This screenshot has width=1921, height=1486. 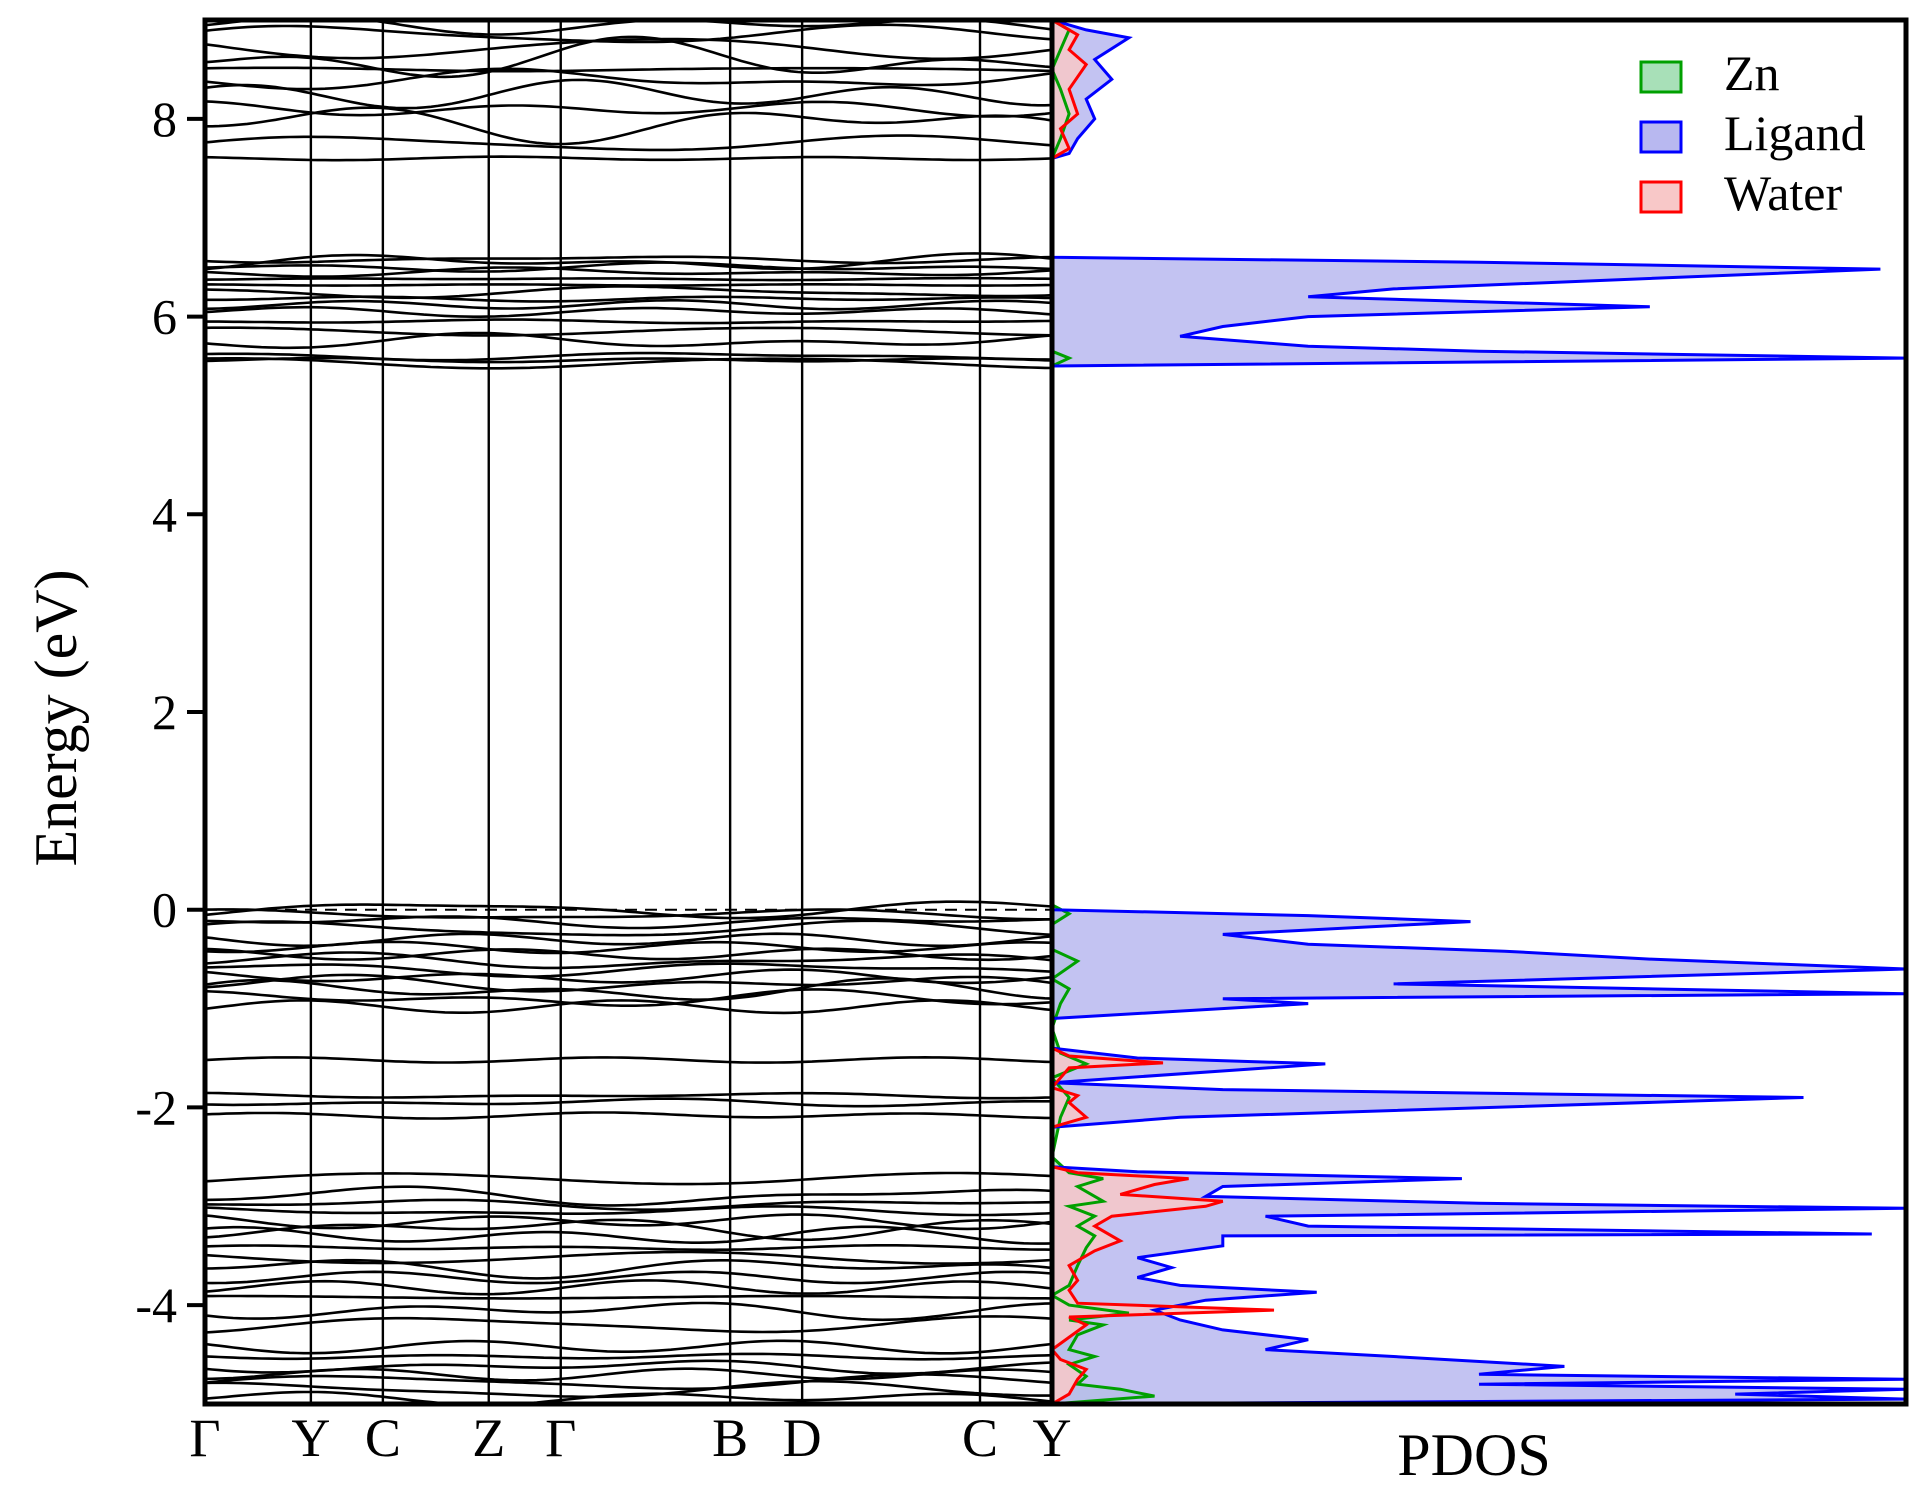 What do you see at coordinates (1795, 133) in the screenshot?
I see `legend-label-ligand: Ligand` at bounding box center [1795, 133].